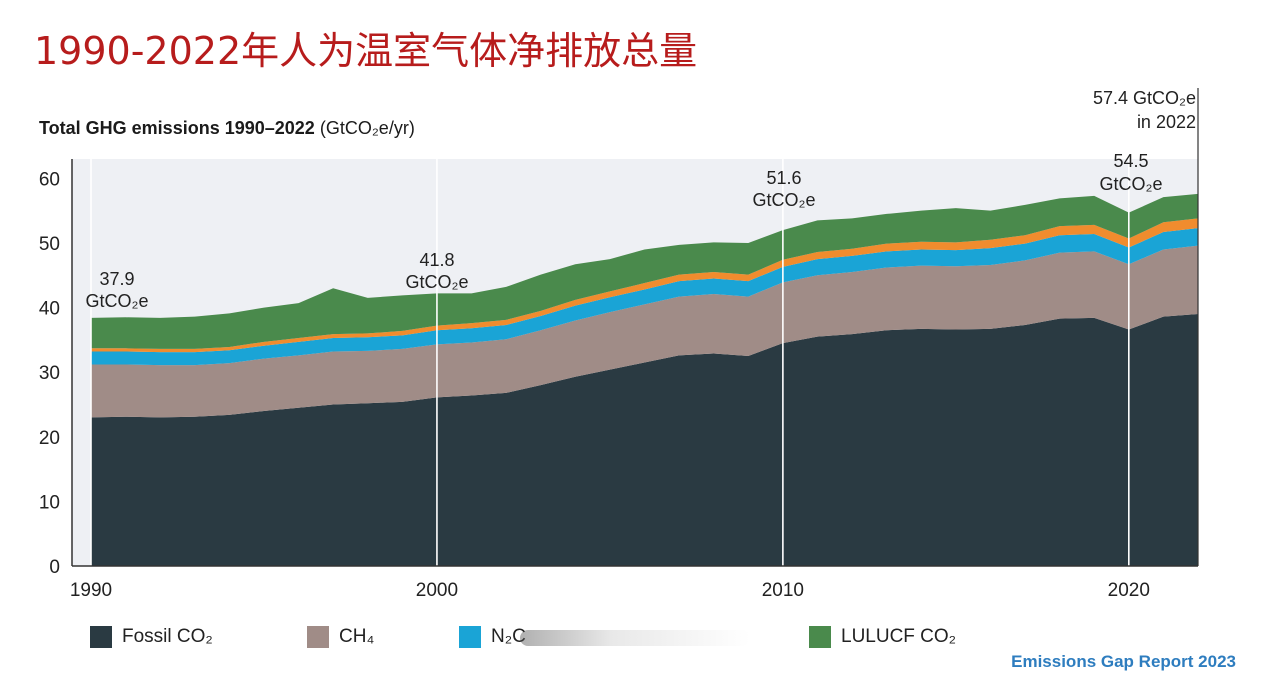  I want to click on annotation-value: 41.8, so click(436, 260).